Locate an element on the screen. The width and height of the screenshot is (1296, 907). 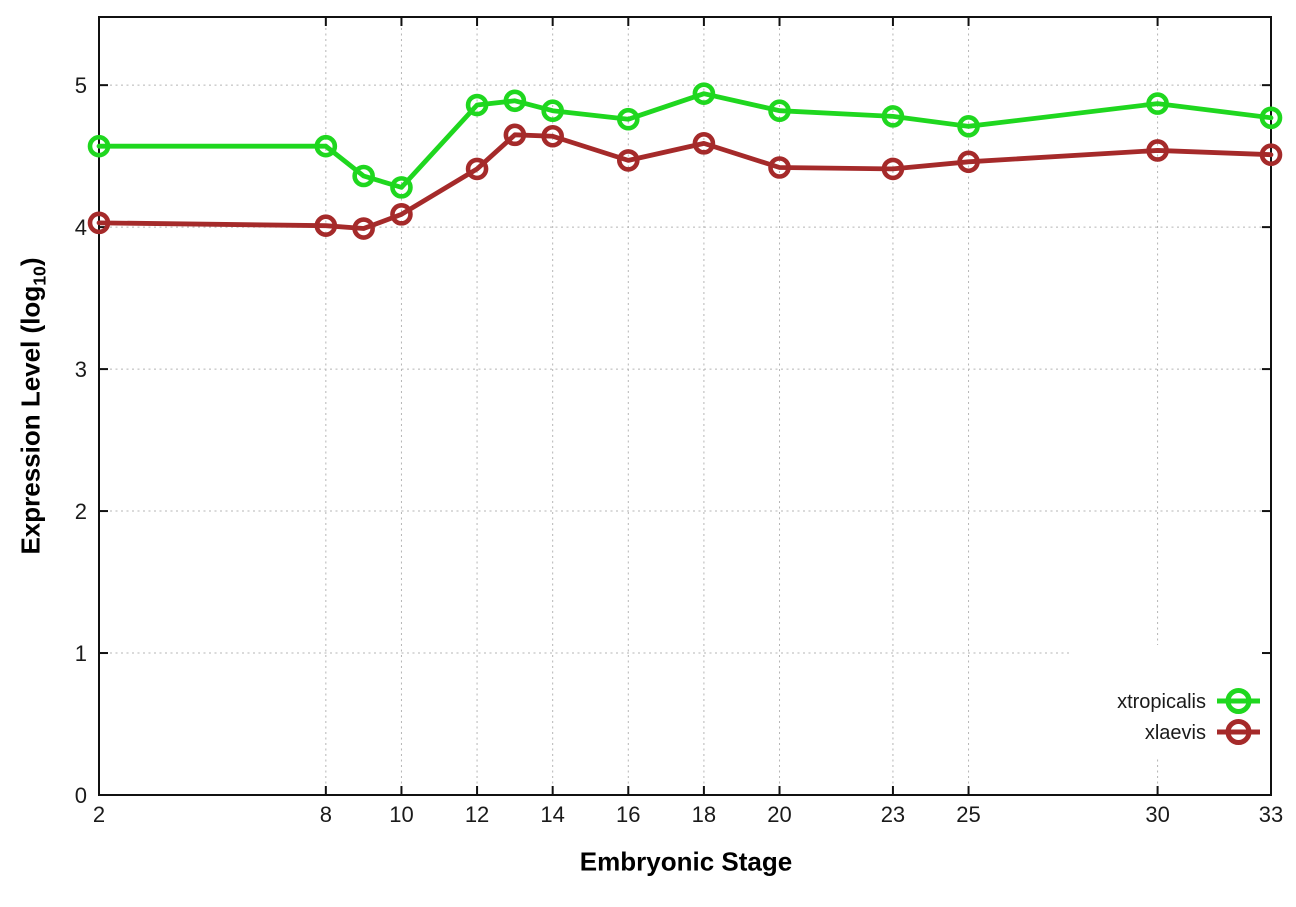
x-tick-label: 8 is located at coordinates (326, 814).